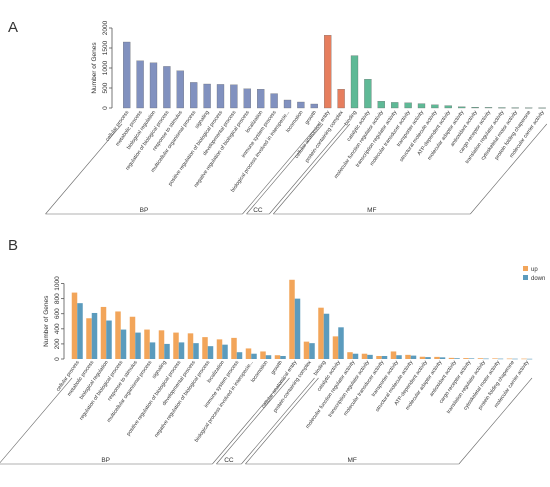 The image size is (550, 487). What do you see at coordinates (105, 47) in the screenshot?
I see `y-tick-label: 1500` at bounding box center [105, 47].